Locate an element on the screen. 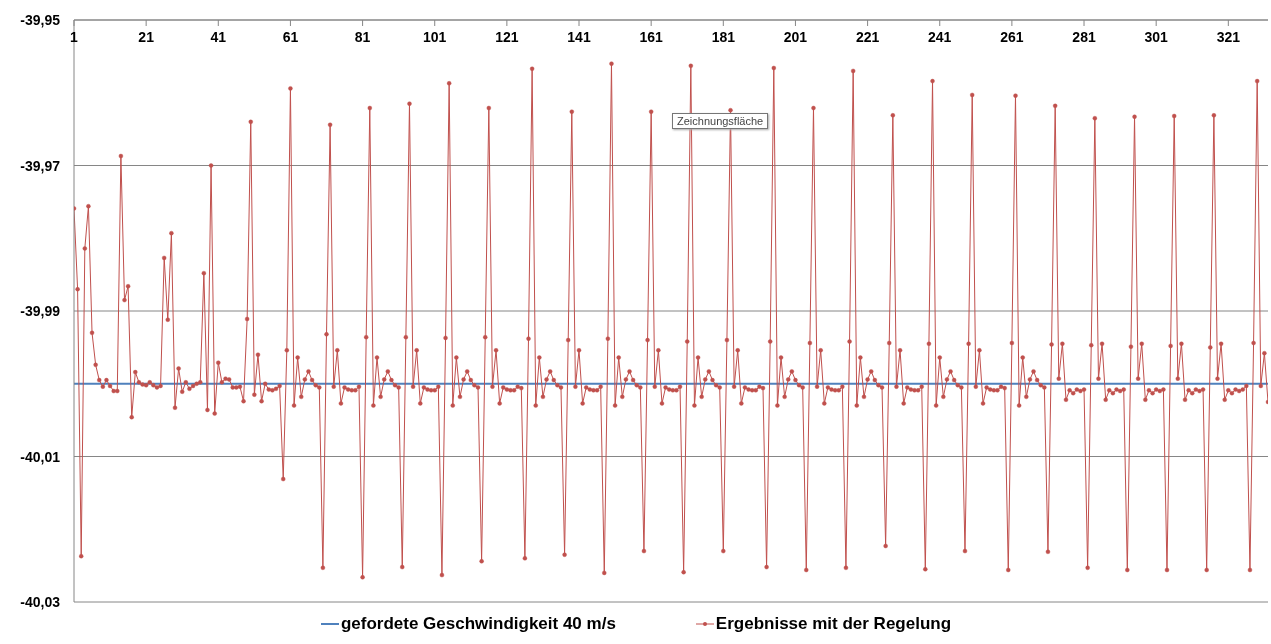  y-tick-label: -40,03 is located at coordinates (40, 602).